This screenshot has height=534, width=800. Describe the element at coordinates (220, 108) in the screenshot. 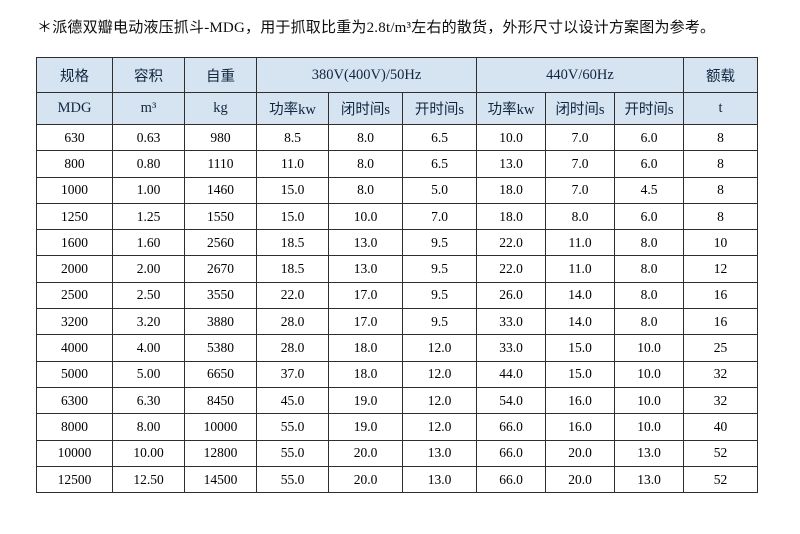

I see `unit-kg: kg` at that location.